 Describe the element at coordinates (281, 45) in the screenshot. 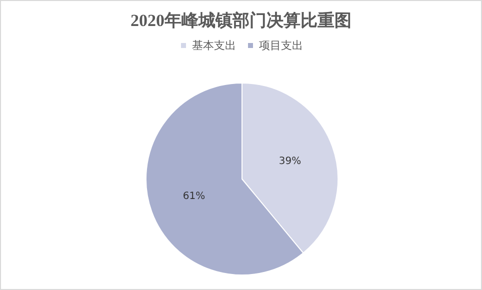

I see `legend-label: 项目支出` at that location.